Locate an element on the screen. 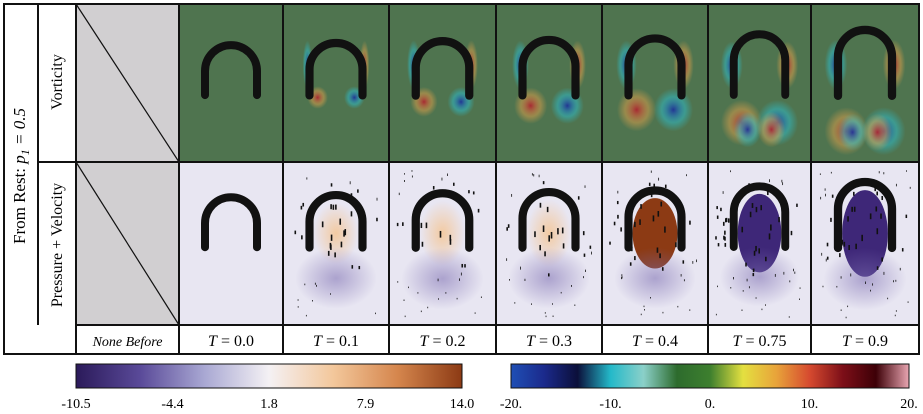  column-caption-1: T = 0.0 is located at coordinates (231, 341).